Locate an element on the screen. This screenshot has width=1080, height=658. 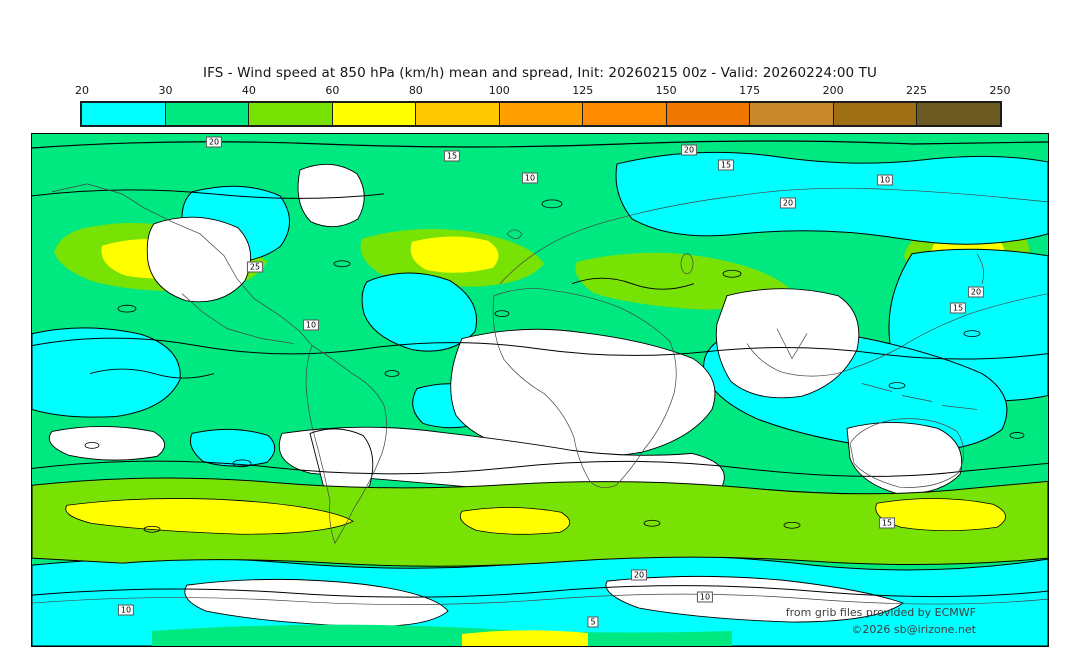
colorbar-tick: 250 is located at coordinates (1000, 90).